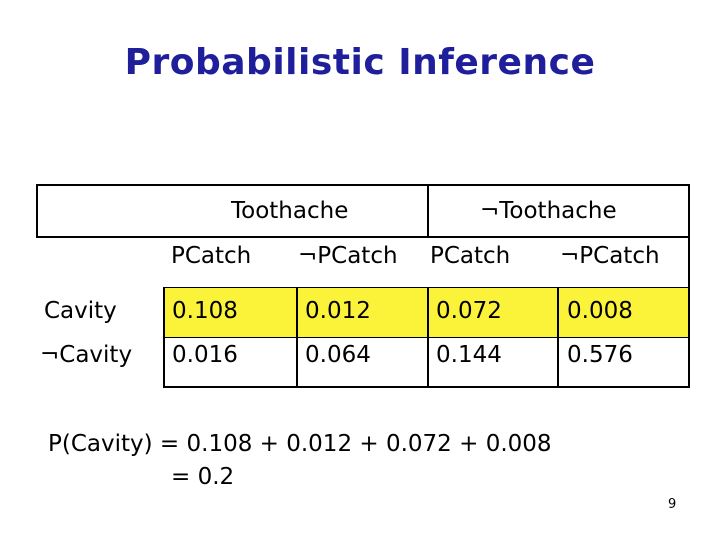 The height and width of the screenshot is (540, 720). What do you see at coordinates (600, 311) in the screenshot?
I see `table-cell: 0.008` at bounding box center [600, 311].